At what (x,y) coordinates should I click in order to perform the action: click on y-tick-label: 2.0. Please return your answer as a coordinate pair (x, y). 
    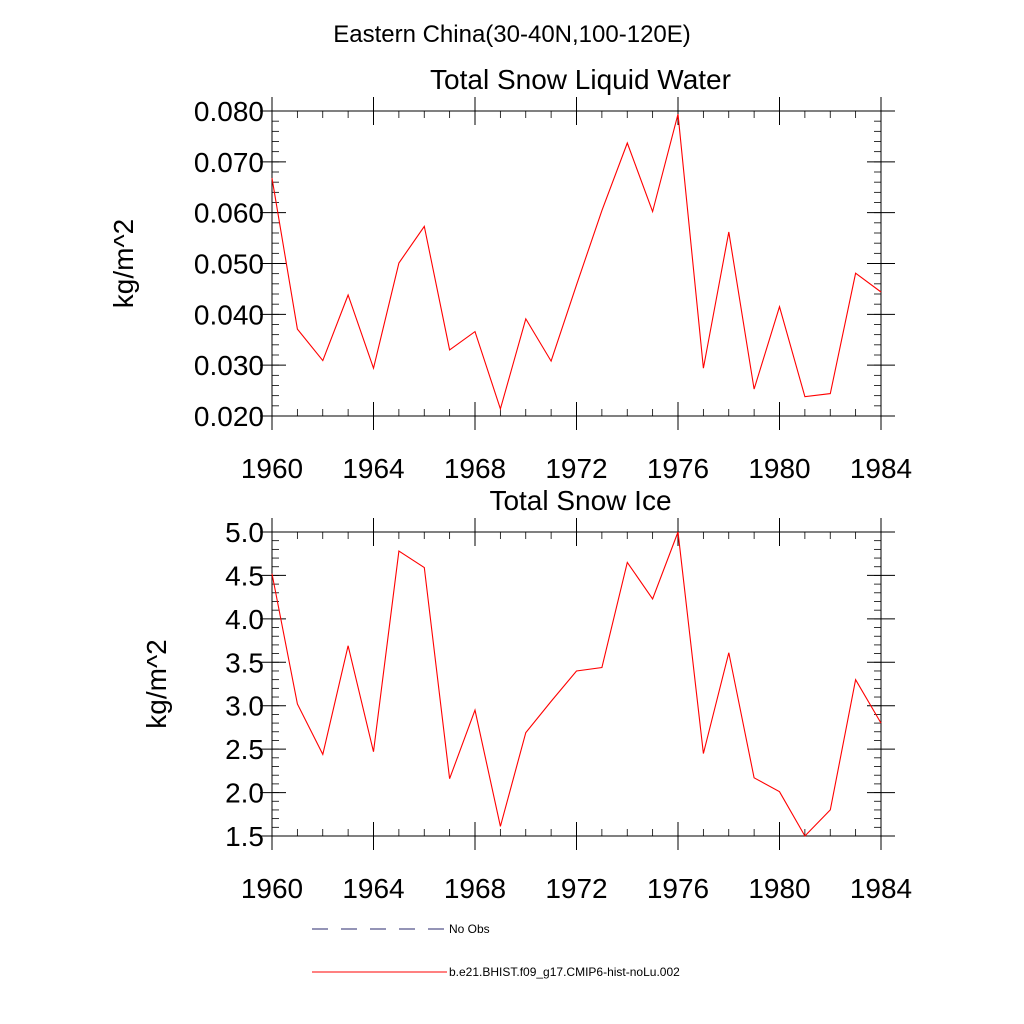
    Looking at the image, I should click on (244, 793).